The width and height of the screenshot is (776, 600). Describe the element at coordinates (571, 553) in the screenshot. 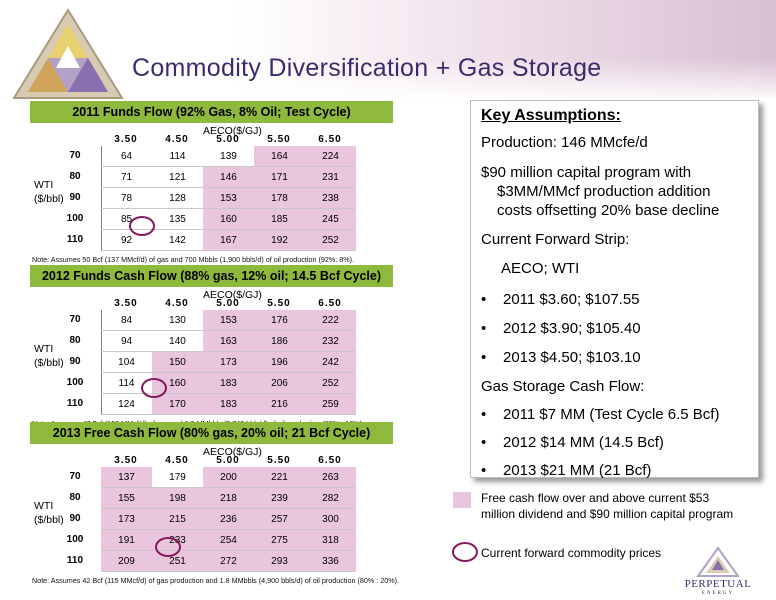

I see `legend-circle-text: Current forward commodity prices` at that location.